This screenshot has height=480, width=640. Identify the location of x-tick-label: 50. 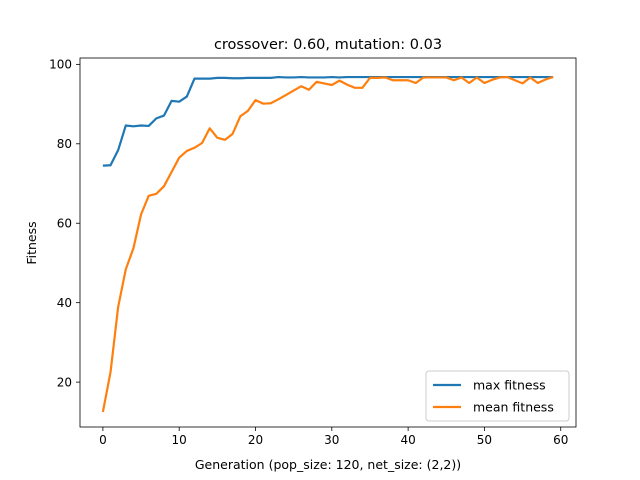
(484, 440).